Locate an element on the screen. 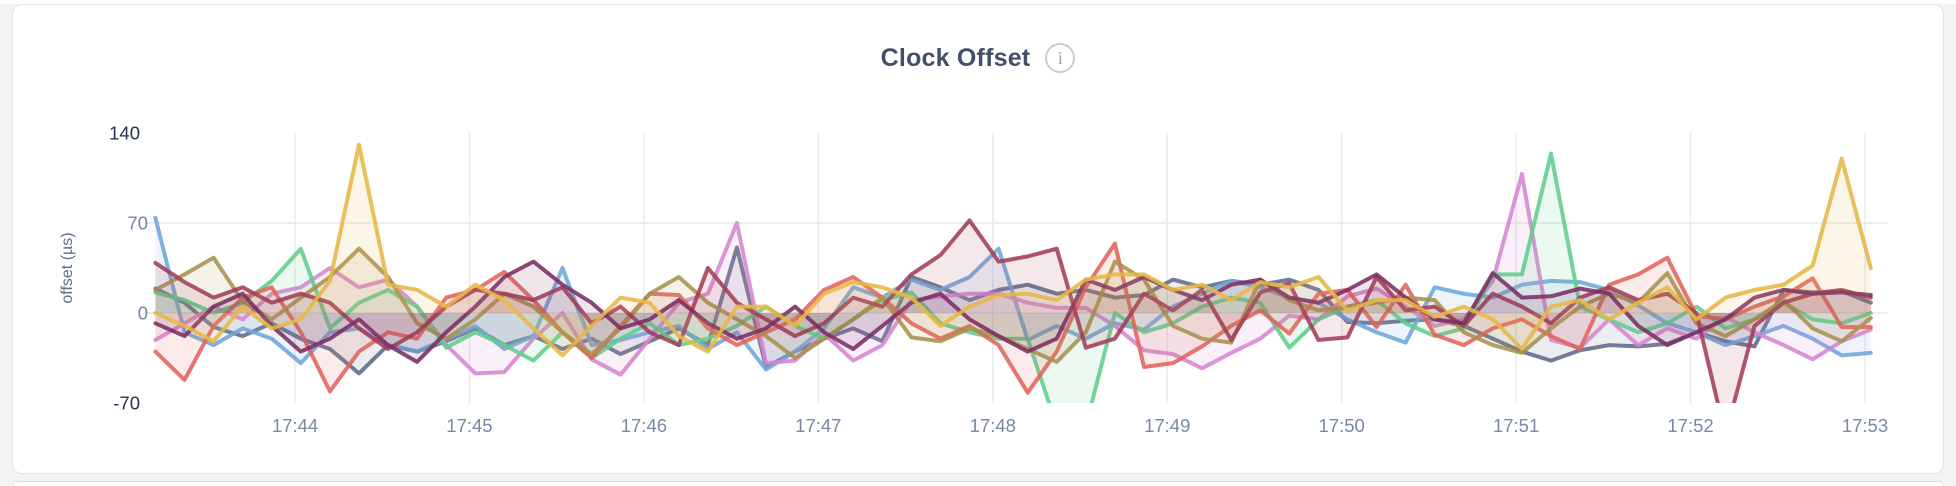  x-tick-label-17:53: 17:53 is located at coordinates (1865, 425).